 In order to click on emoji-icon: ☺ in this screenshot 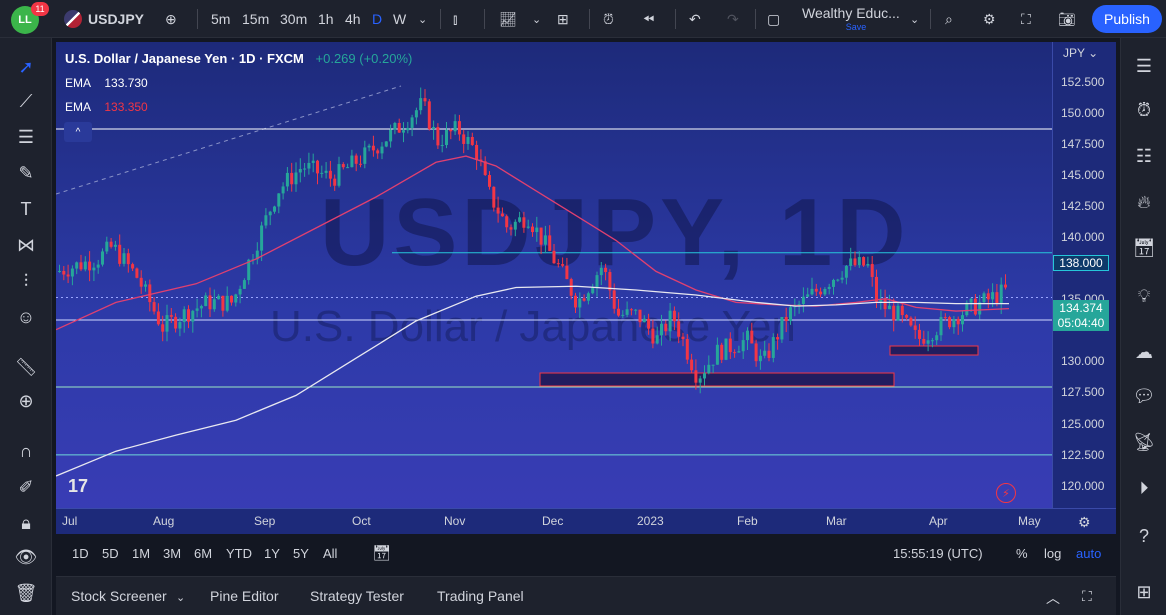, I will do `click(26, 316)`.